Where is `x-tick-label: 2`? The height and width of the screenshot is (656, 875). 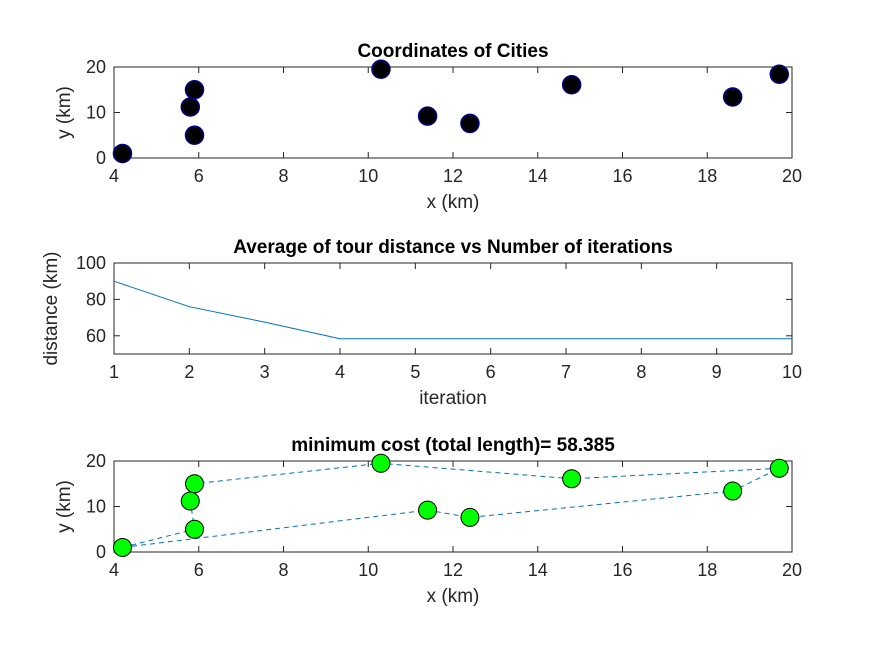
x-tick-label: 2 is located at coordinates (189, 372).